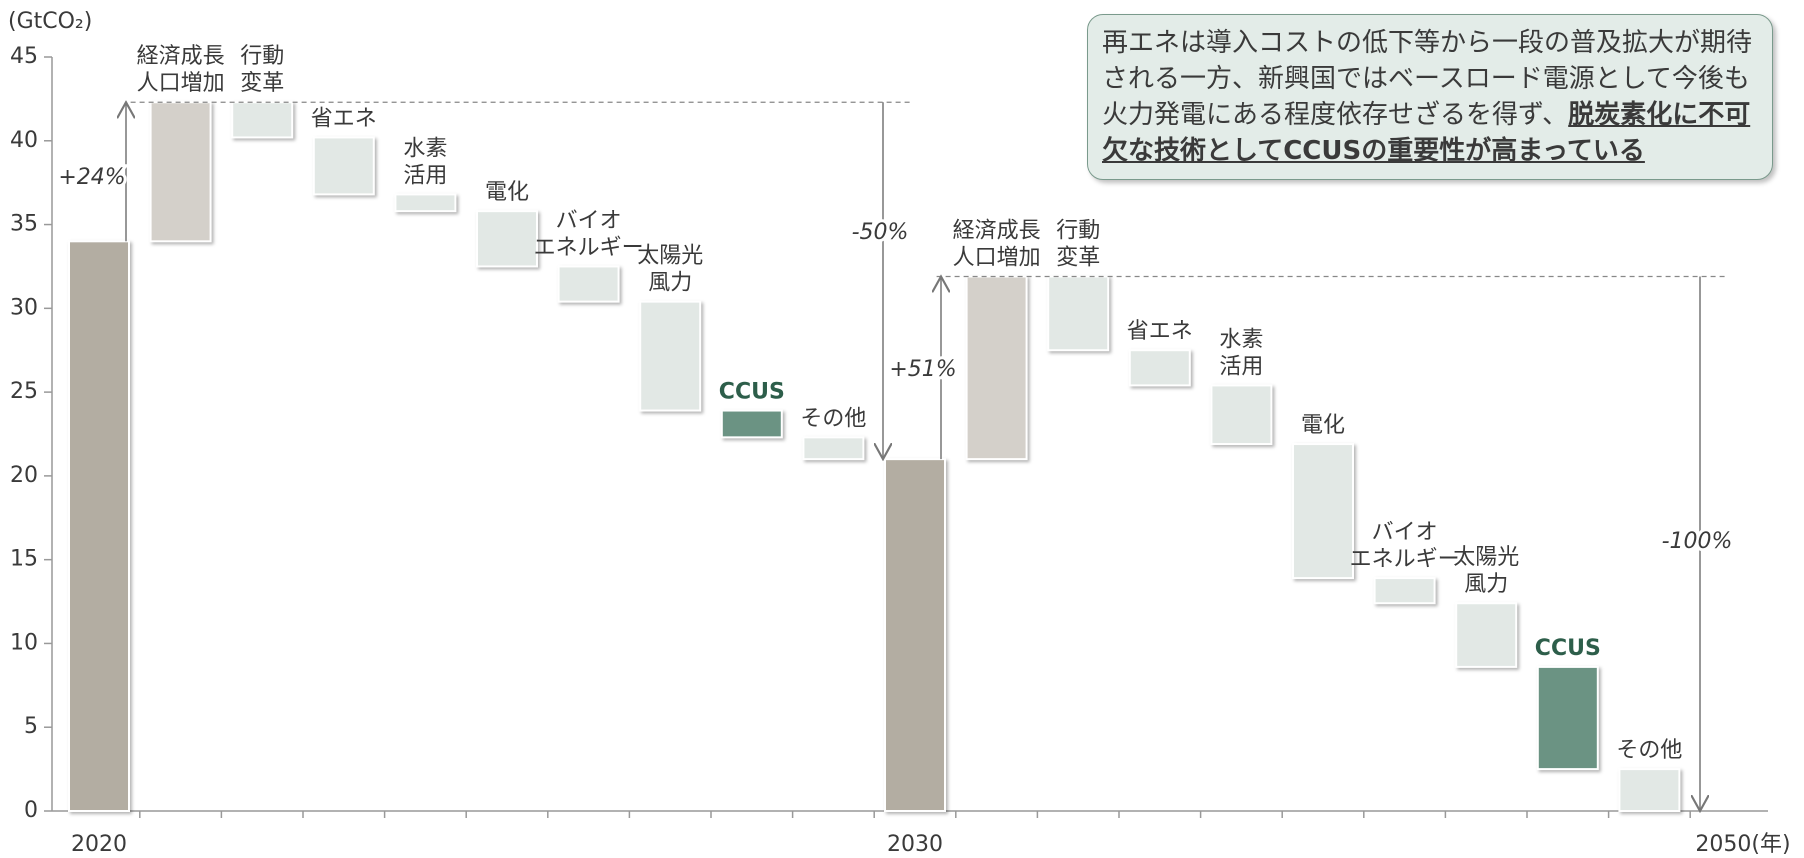 The height and width of the screenshot is (858, 1804). What do you see at coordinates (91, 177) in the screenshot?
I see `change-label: +24%` at bounding box center [91, 177].